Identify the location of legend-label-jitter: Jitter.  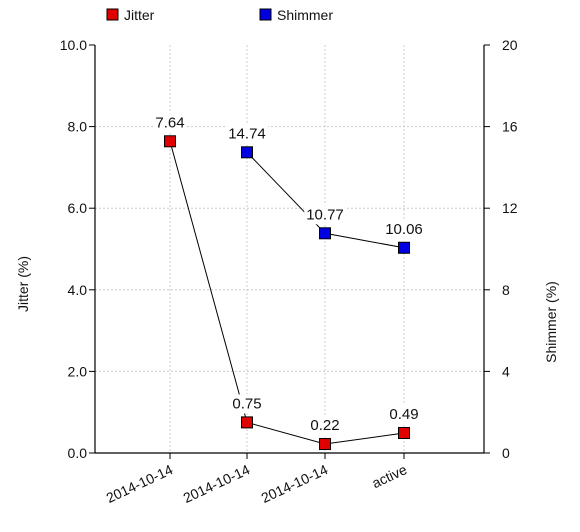
(139, 15).